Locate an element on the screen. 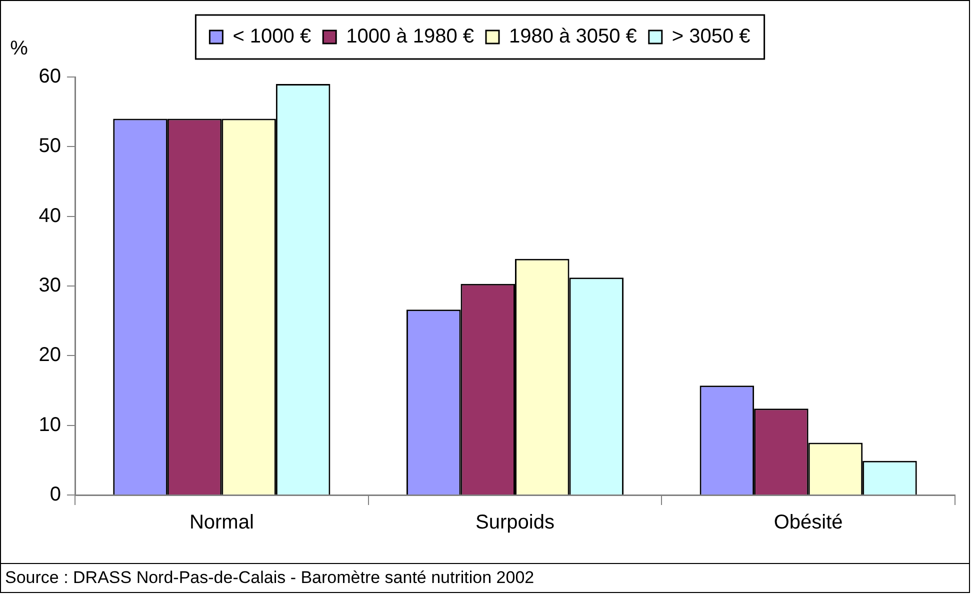  y-tick-label: 0 is located at coordinates (55, 495).